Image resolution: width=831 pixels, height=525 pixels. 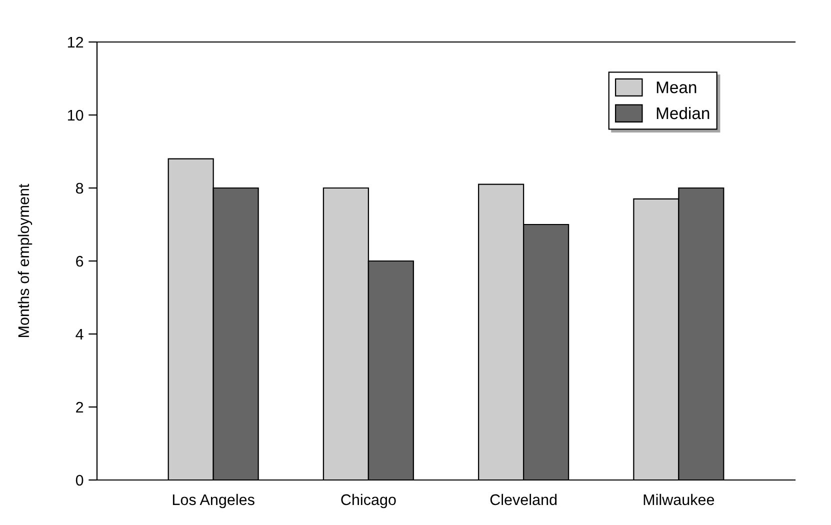 I want to click on y-axis-title: Months of employment, so click(x=25, y=261).